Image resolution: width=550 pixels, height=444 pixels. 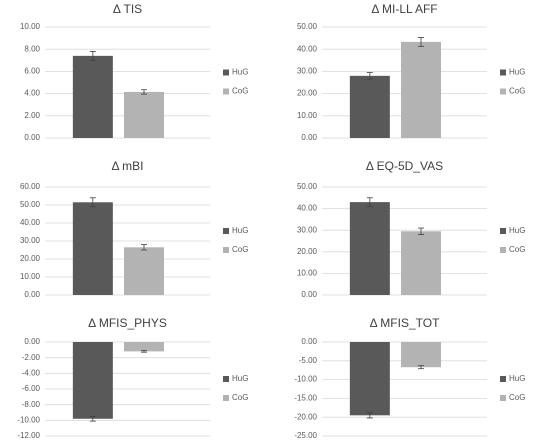 What do you see at coordinates (305, 416) in the screenshot?
I see `y-tick-label: -20.00` at bounding box center [305, 416].